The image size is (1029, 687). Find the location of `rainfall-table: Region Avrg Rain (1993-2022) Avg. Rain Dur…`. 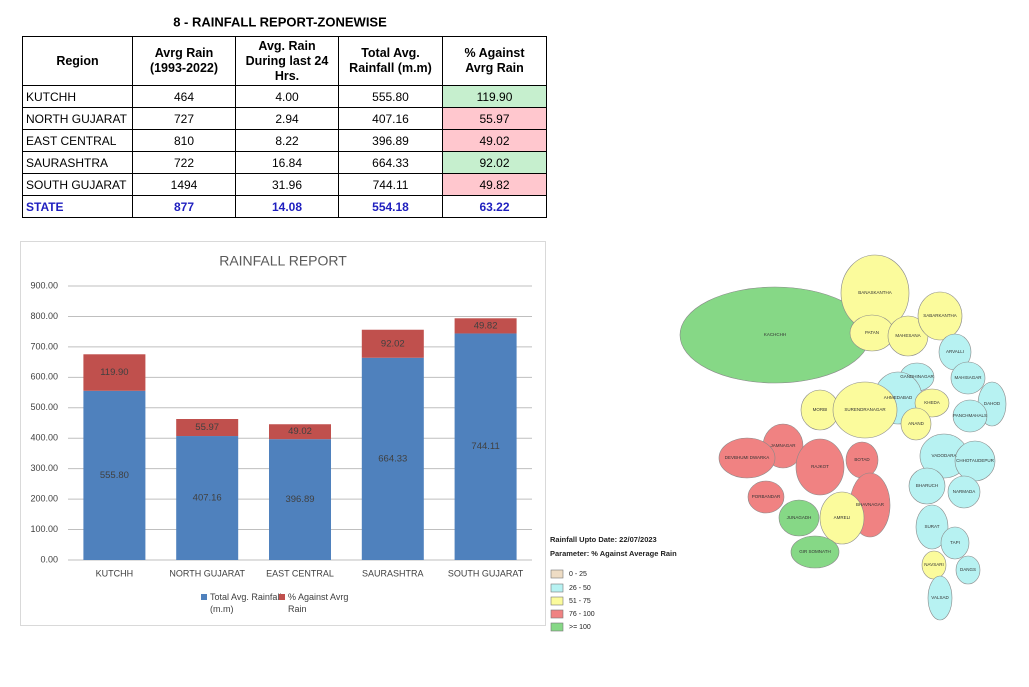

rainfall-table: Region Avrg Rain (1993-2022) Avg. Rain Dur… is located at coordinates (284, 127).